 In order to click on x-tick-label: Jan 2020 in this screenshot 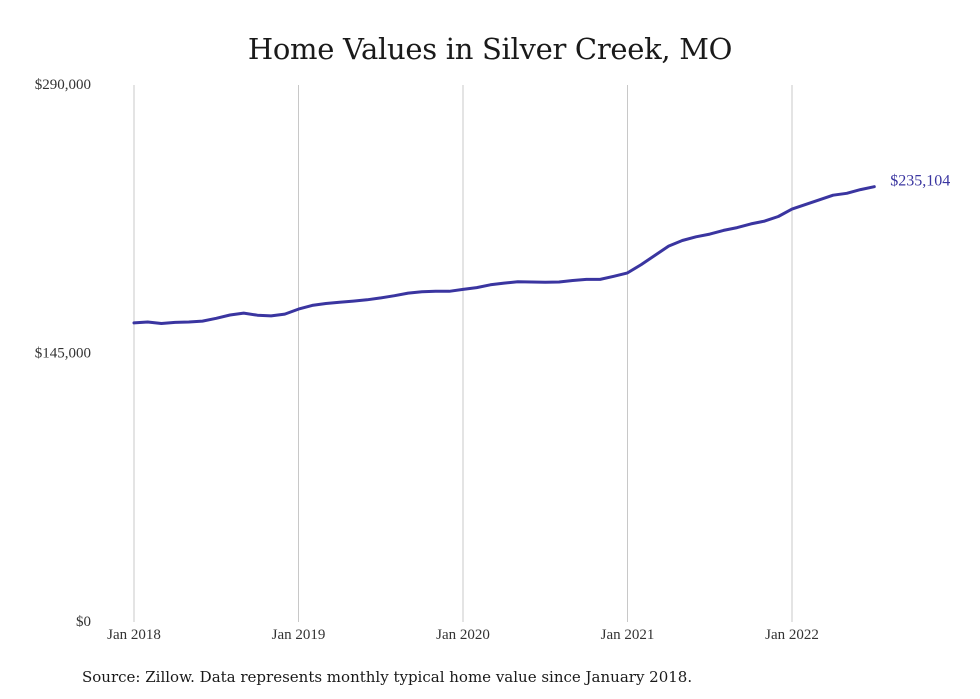, I will do `click(463, 635)`.